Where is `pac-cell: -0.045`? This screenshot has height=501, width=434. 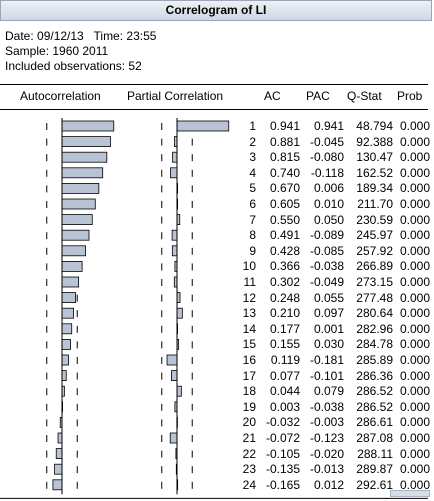 pac-cell: -0.045 is located at coordinates (326, 141).